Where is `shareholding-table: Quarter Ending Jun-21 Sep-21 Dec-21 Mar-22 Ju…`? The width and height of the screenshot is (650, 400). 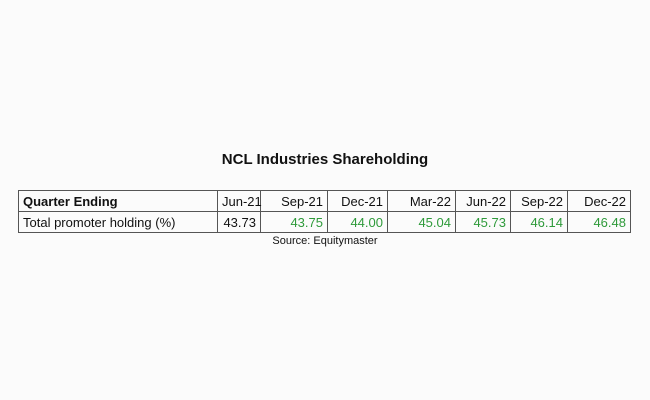 shareholding-table: Quarter Ending Jun-21 Sep-21 Dec-21 Mar-22 Ju… is located at coordinates (324, 211).